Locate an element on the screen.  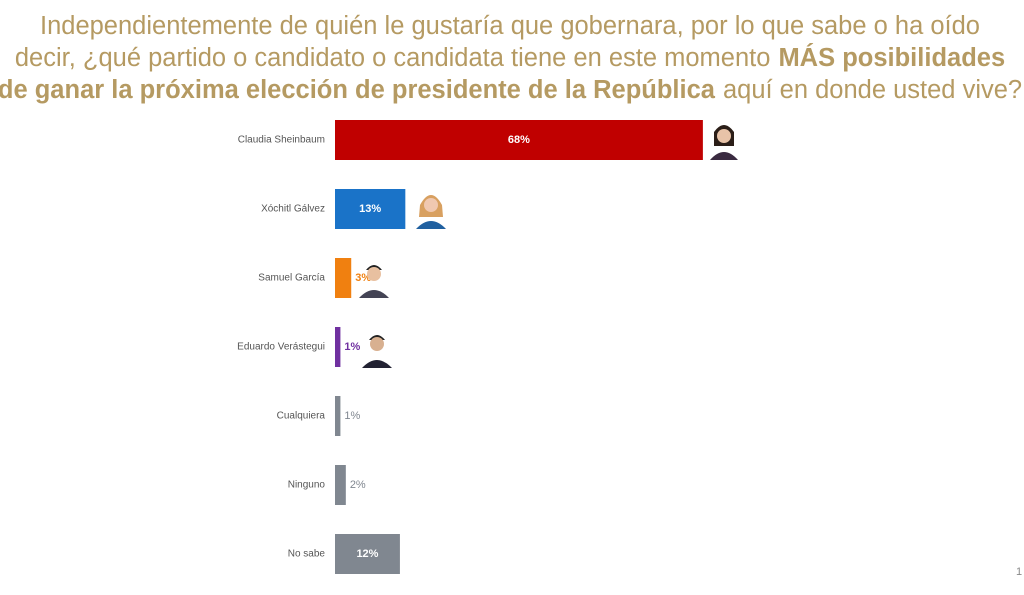
category-label: No sabe is located at coordinates (307, 554).